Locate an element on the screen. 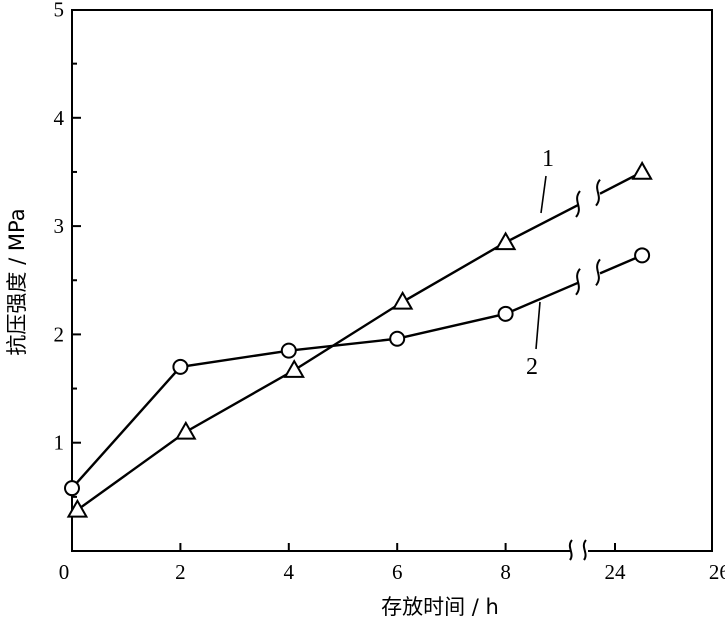 The width and height of the screenshot is (725, 623). x-axis-title: 存放时间 / h is located at coordinates (440, 607).